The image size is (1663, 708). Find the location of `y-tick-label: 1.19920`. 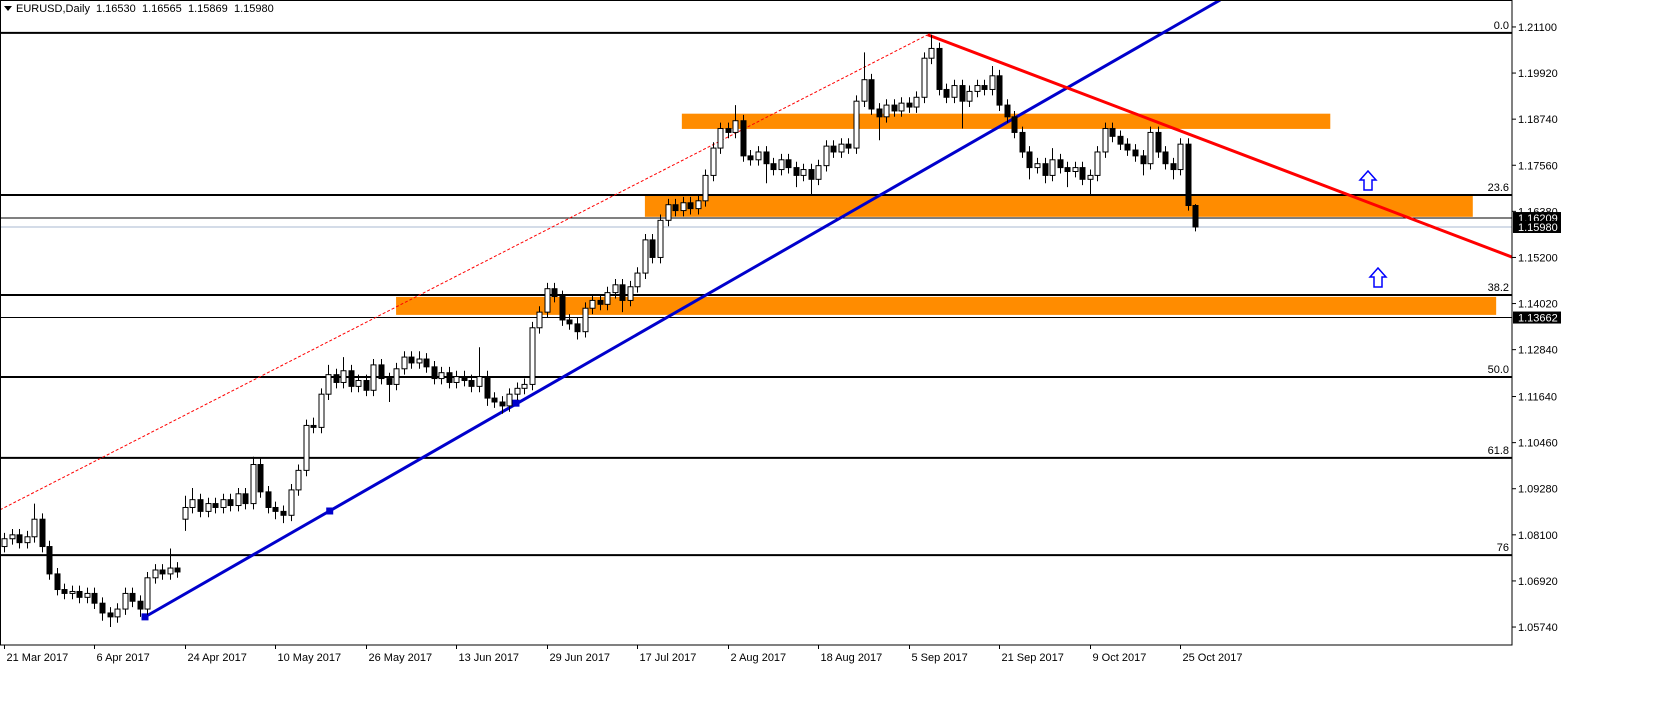

y-tick-label: 1.19920 is located at coordinates (1538, 74).